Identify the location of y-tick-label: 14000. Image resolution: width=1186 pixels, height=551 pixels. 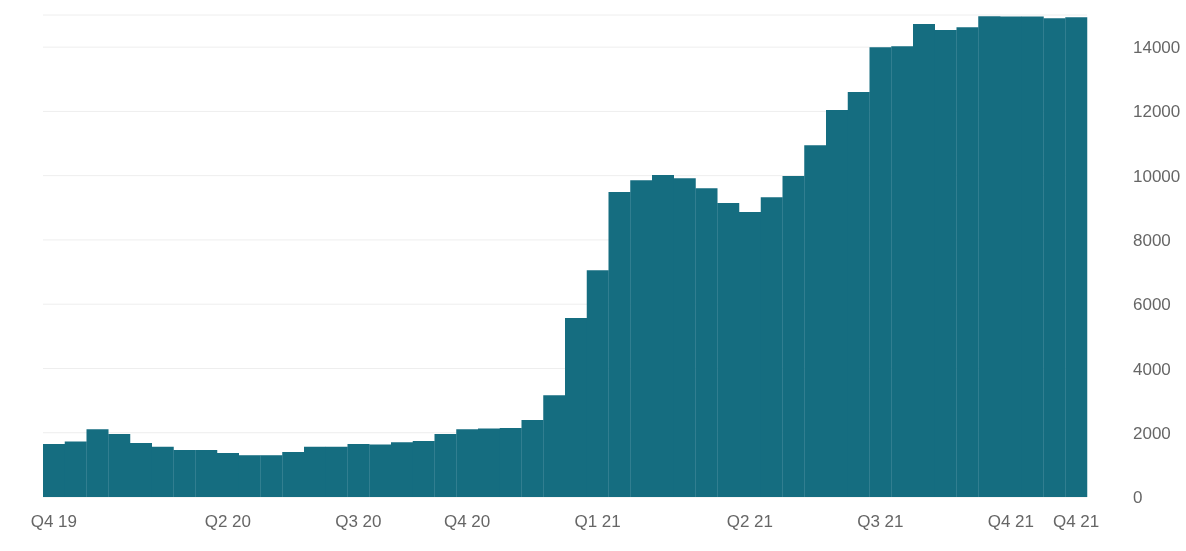
(1157, 48).